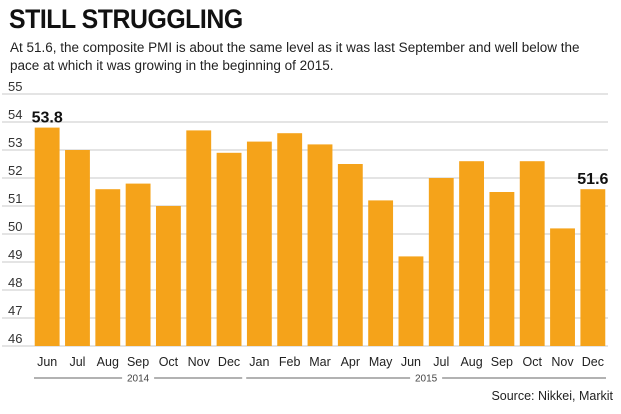 This screenshot has width=621, height=414. I want to click on year-groups: 2014 2015, so click(320, 379).